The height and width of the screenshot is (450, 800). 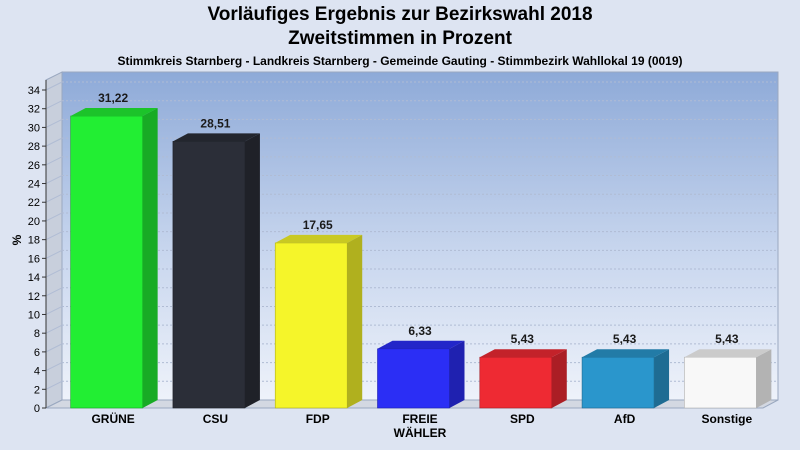 I want to click on y-tick-label: 16, so click(x=34, y=259).